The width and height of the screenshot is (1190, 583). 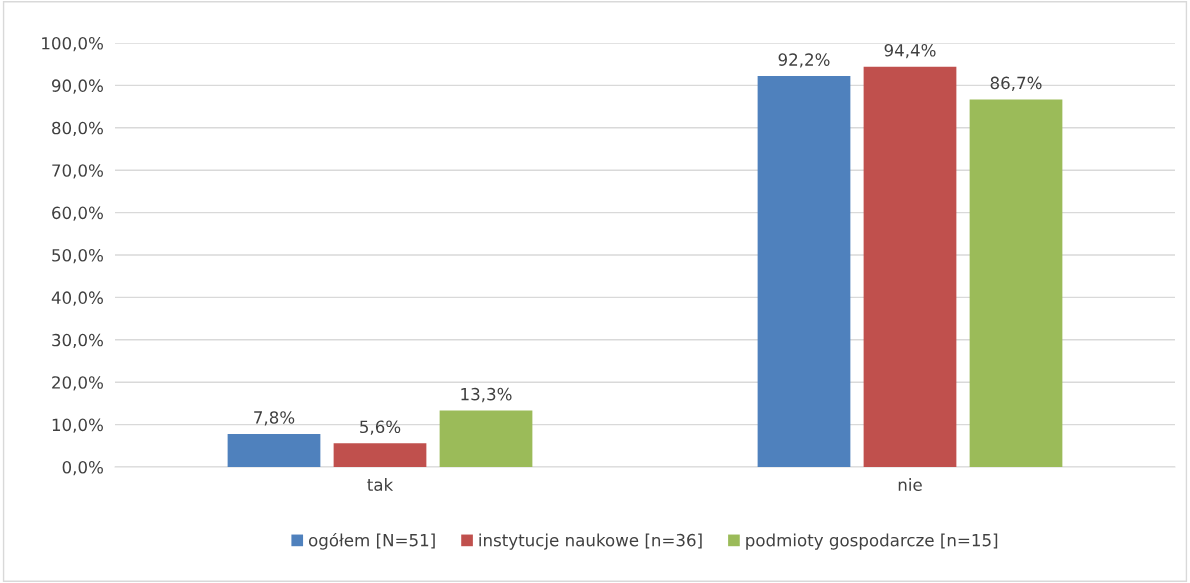 I want to click on data-label: 5,6%, so click(x=380, y=427).